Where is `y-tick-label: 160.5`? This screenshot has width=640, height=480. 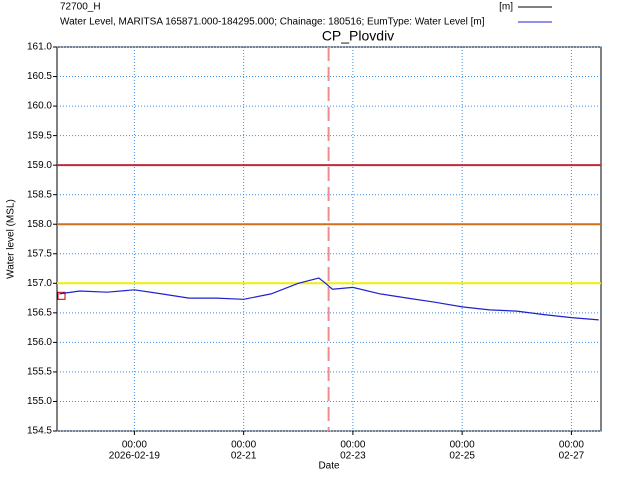
y-tick-label: 160.5 is located at coordinates (39, 76).